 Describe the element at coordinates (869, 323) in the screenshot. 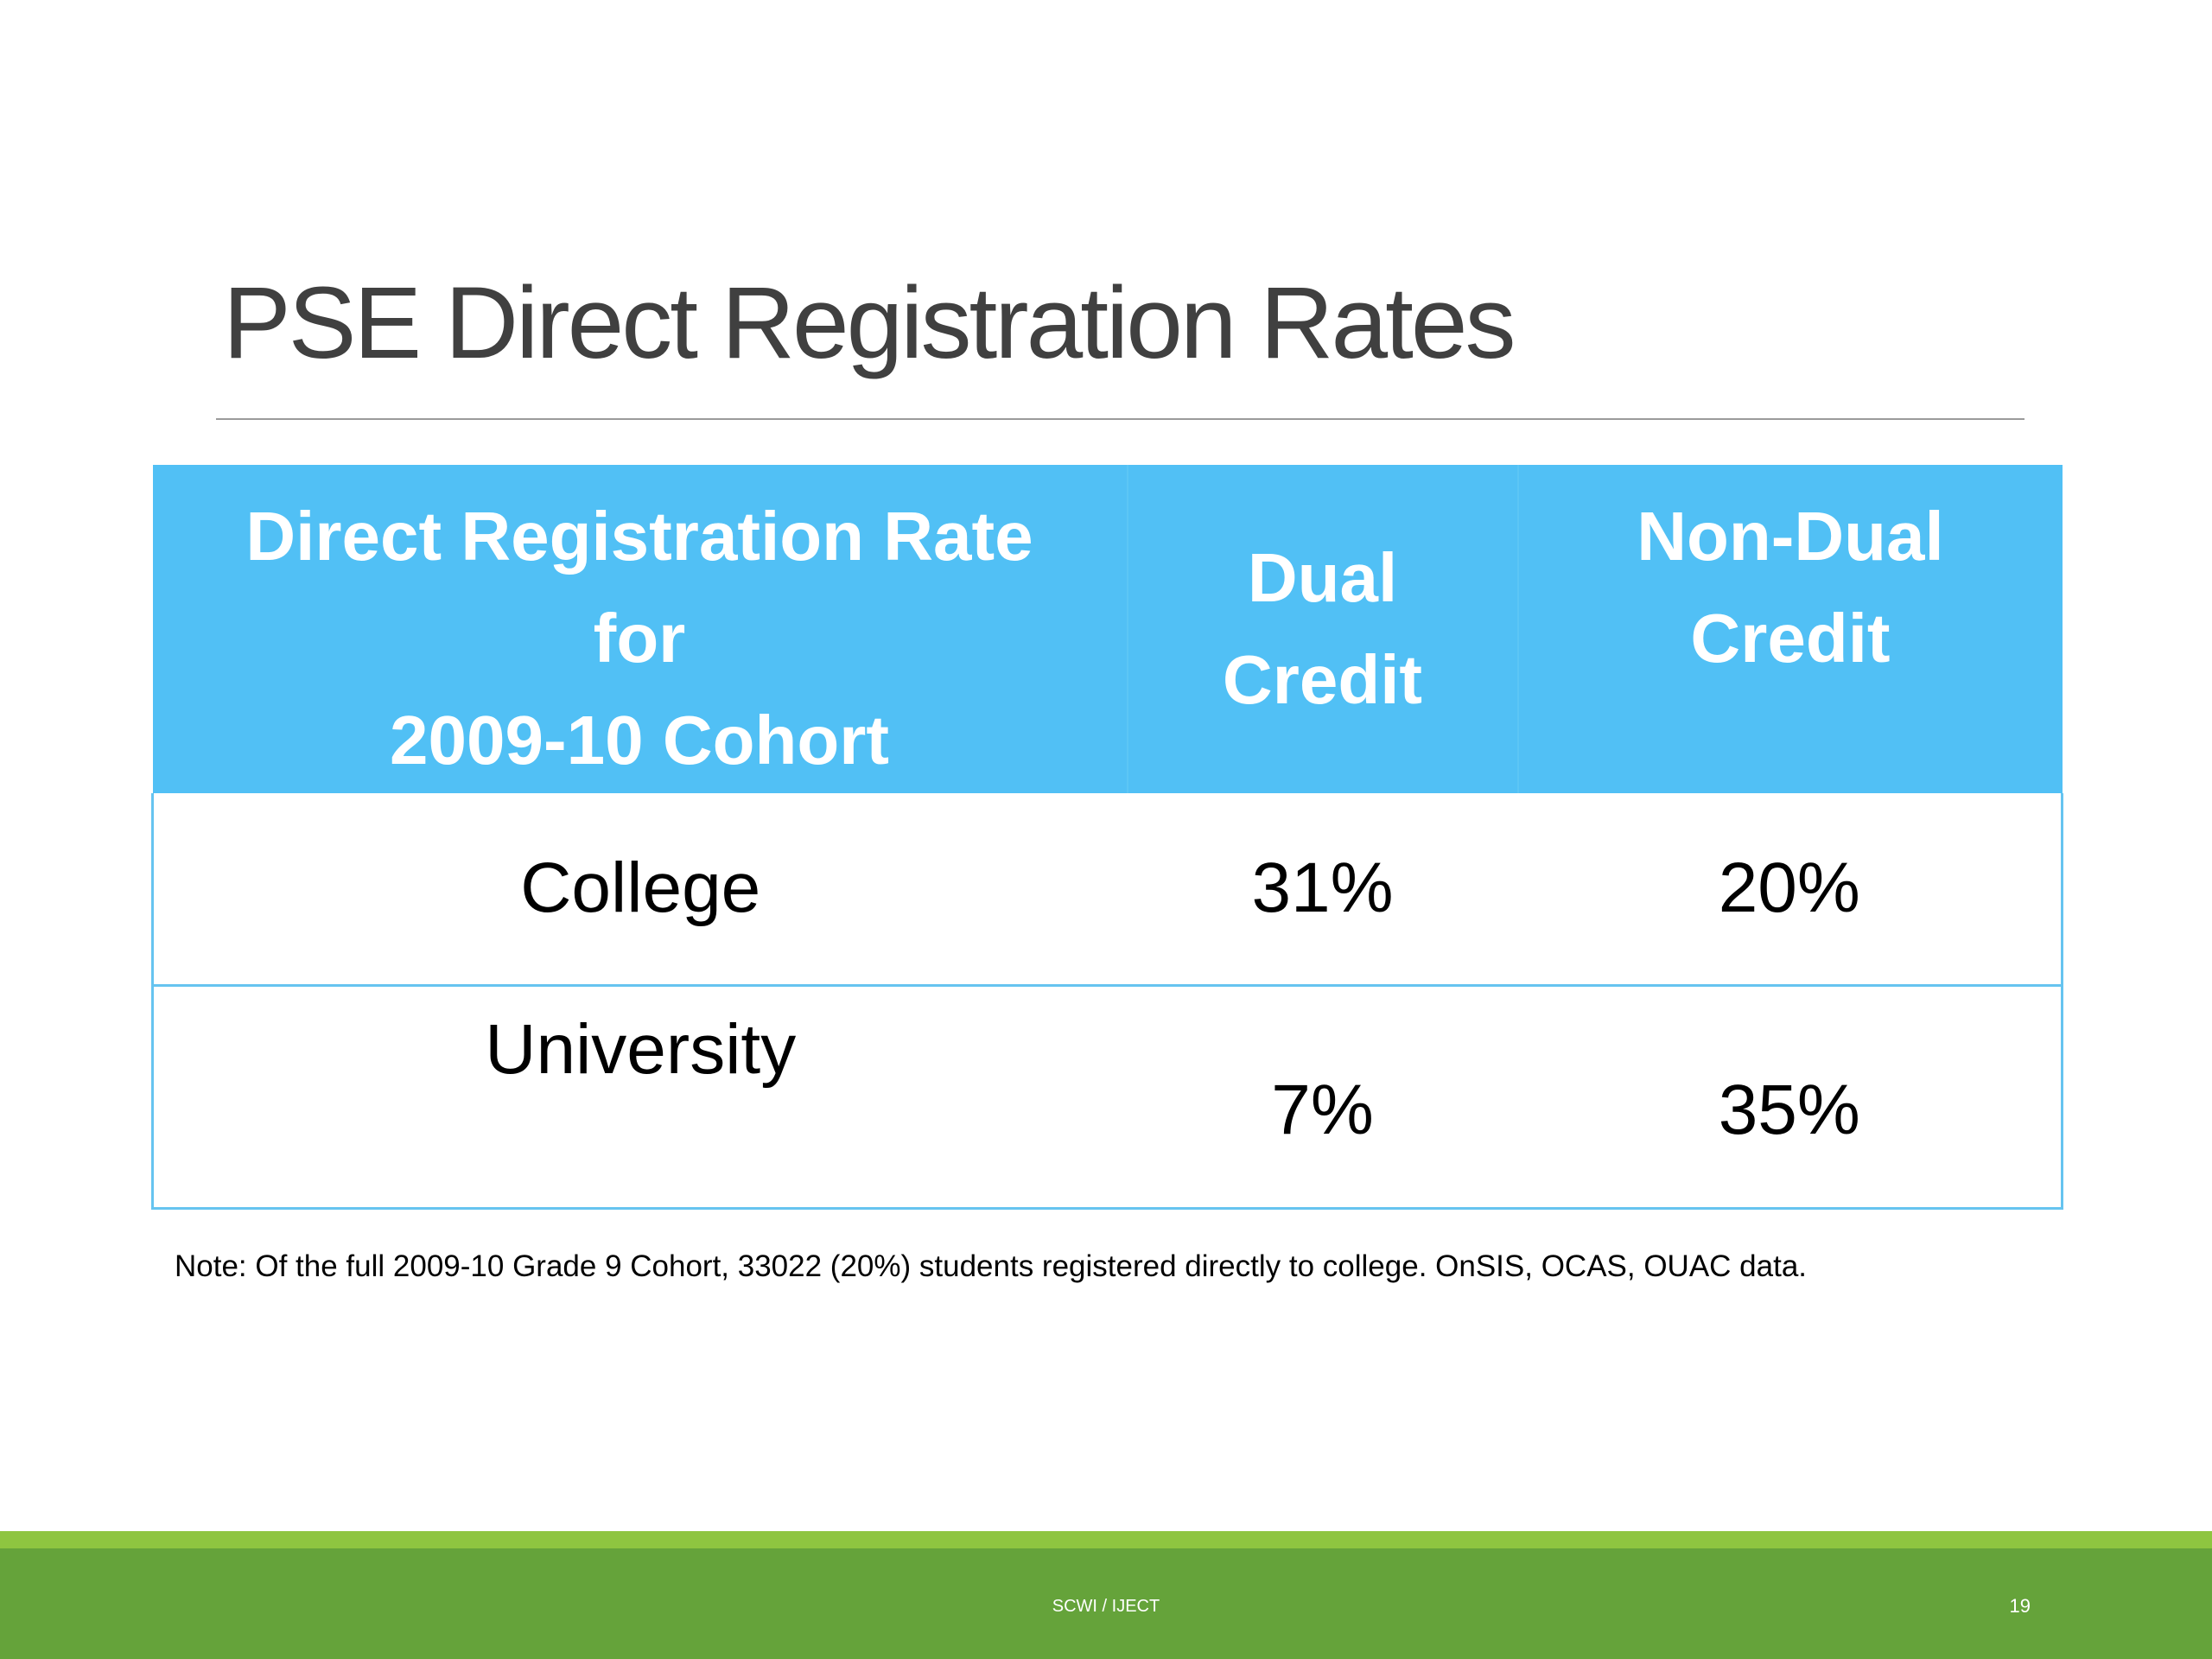

I see `slide-title: PSE Direct Registration Rates` at that location.